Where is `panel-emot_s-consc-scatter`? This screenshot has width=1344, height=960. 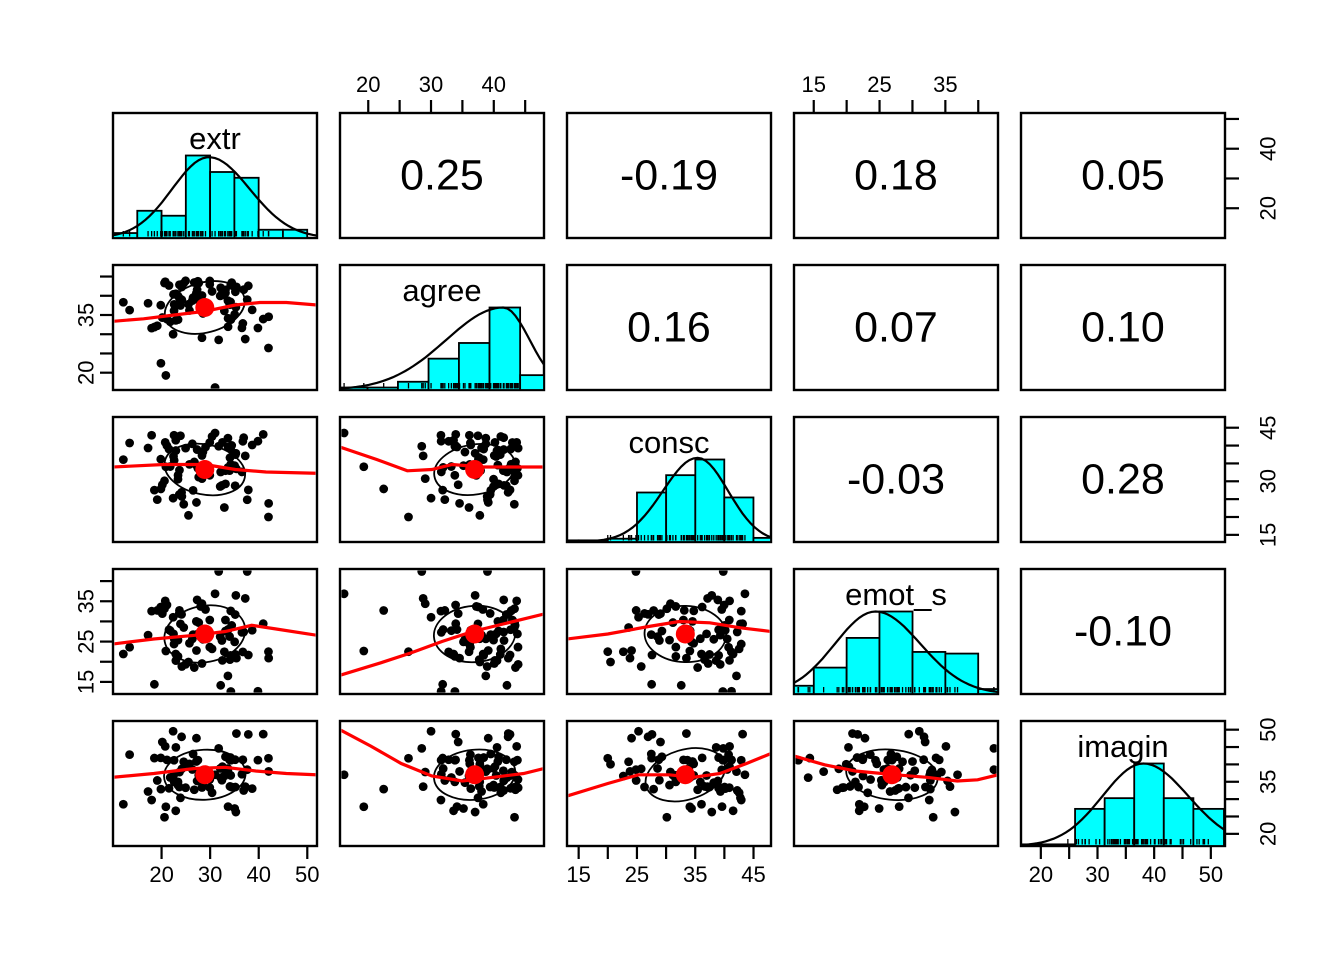 panel-emot_s-consc-scatter is located at coordinates (669, 631).